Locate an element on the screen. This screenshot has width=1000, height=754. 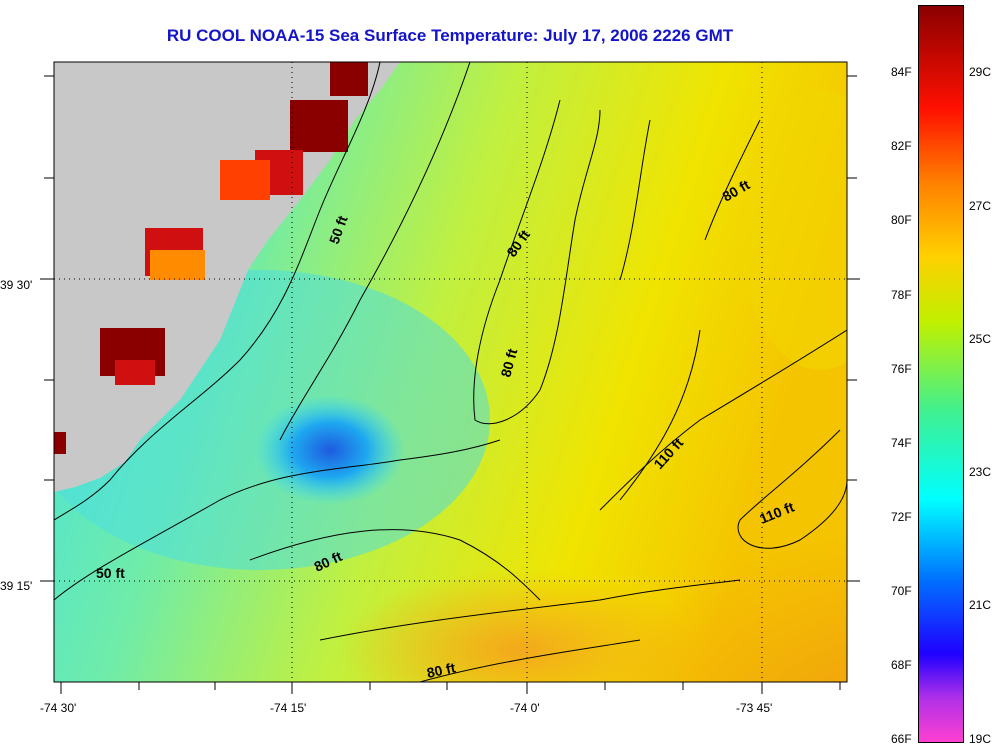
colorbar is located at coordinates (941, 374).